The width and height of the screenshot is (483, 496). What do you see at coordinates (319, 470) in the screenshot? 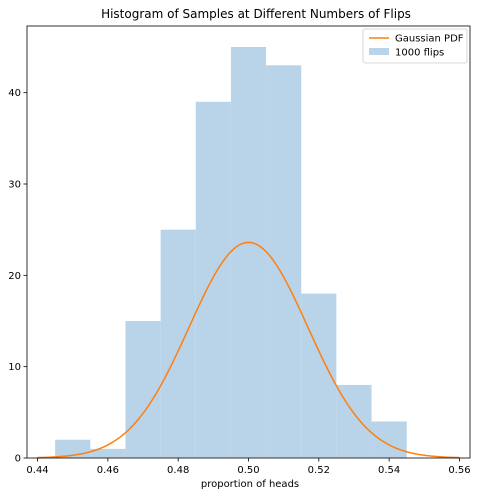
I see `x-tick-label-4: 0.52` at bounding box center [319, 470].